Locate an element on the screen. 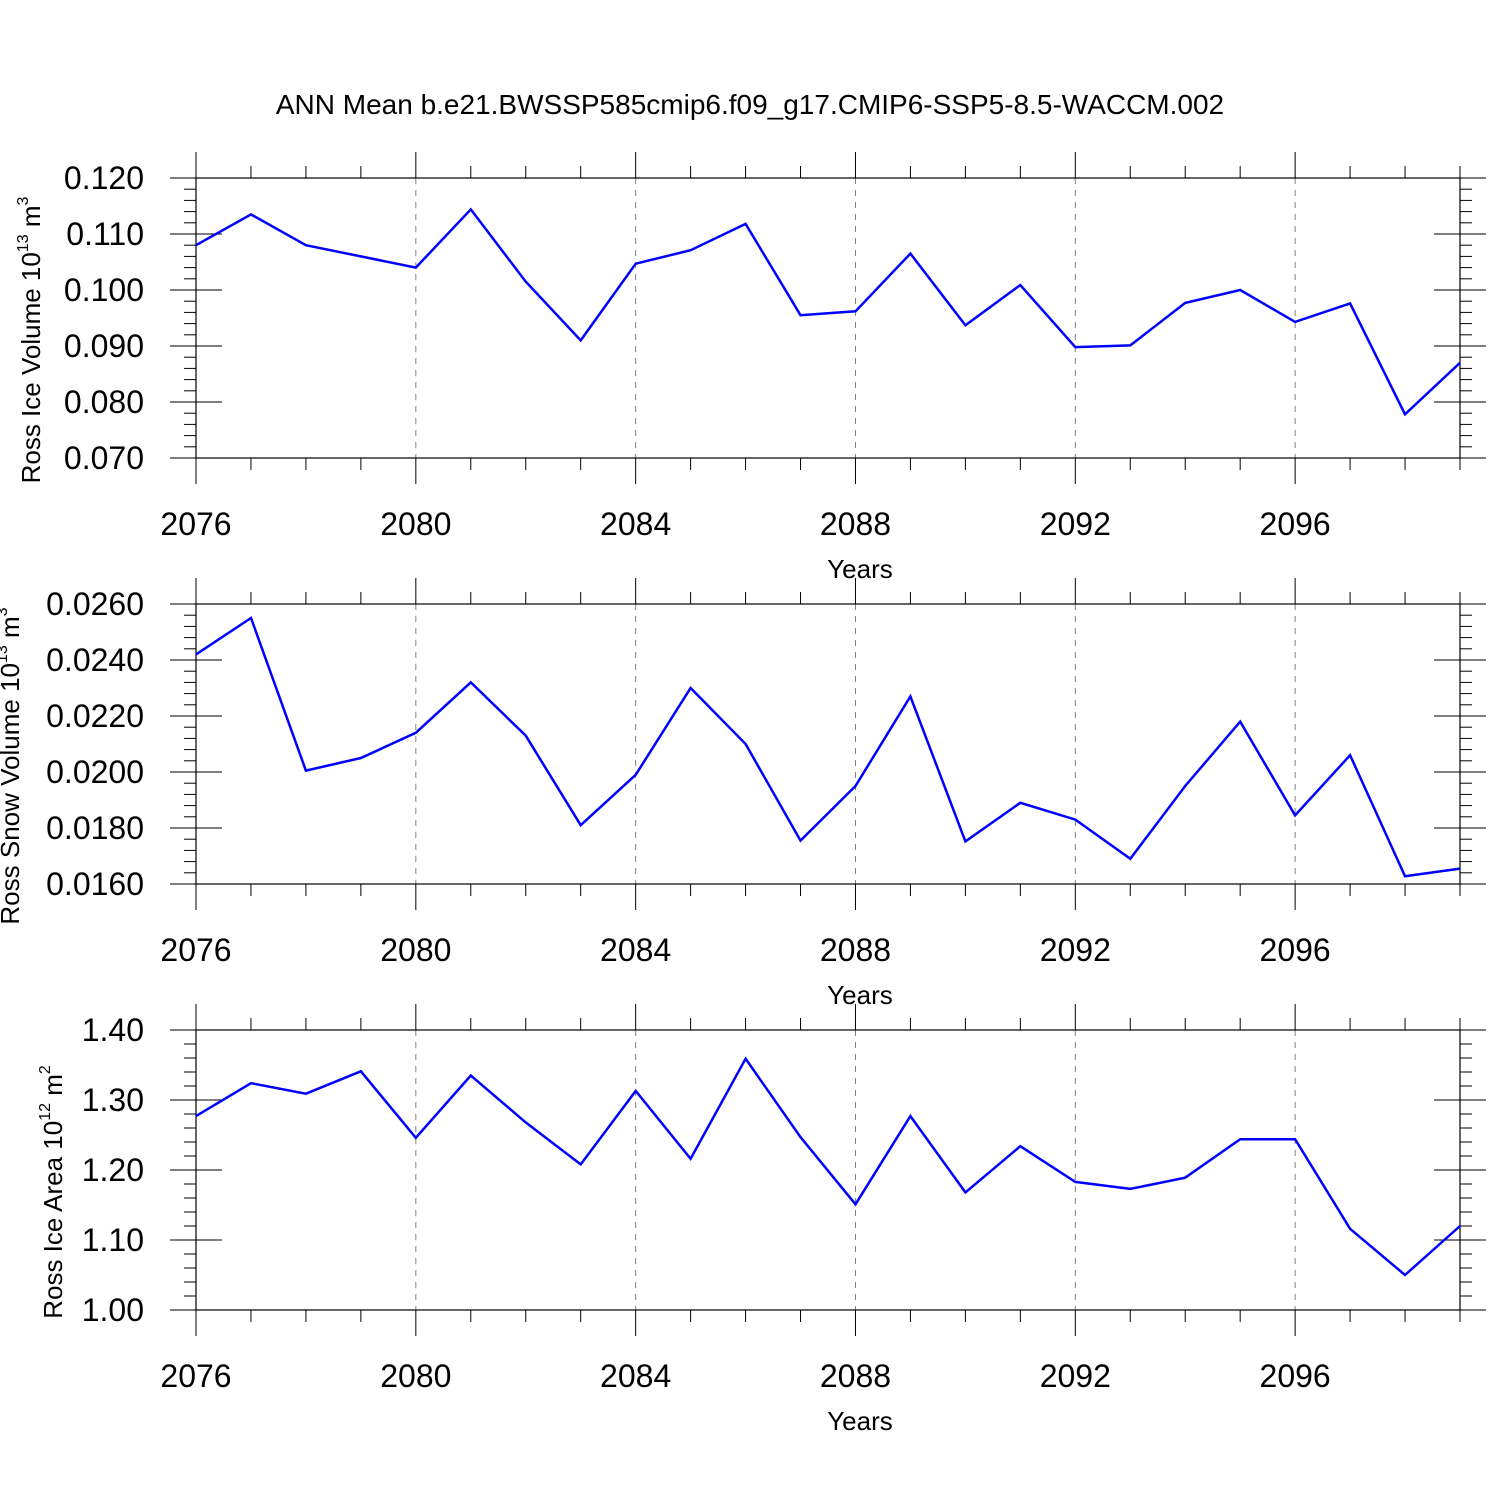  y-tick-label: 0.100 is located at coordinates (104, 290).